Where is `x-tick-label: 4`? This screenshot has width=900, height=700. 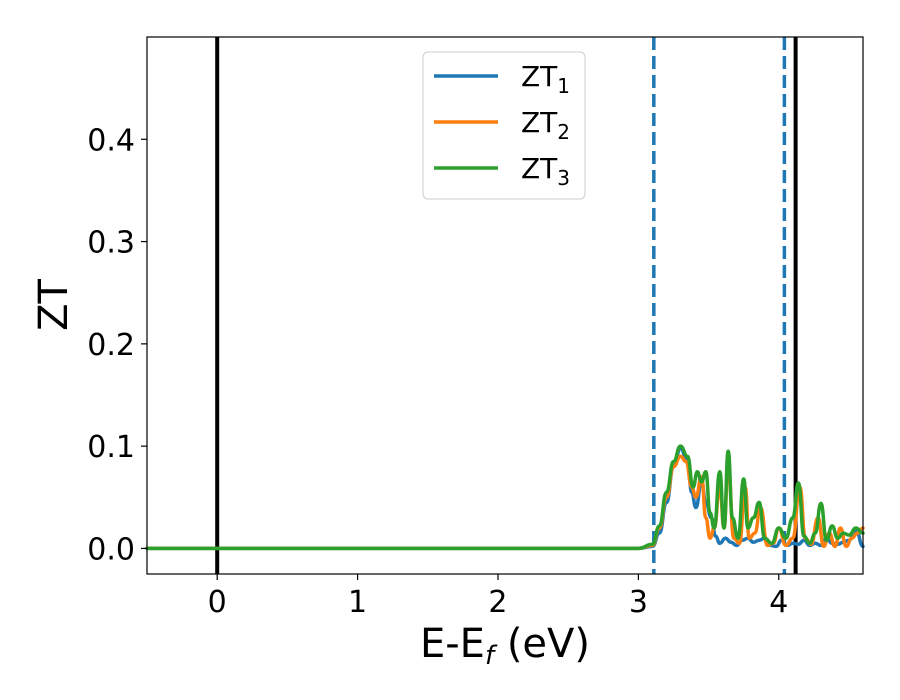
x-tick-label: 4 is located at coordinates (778, 602).